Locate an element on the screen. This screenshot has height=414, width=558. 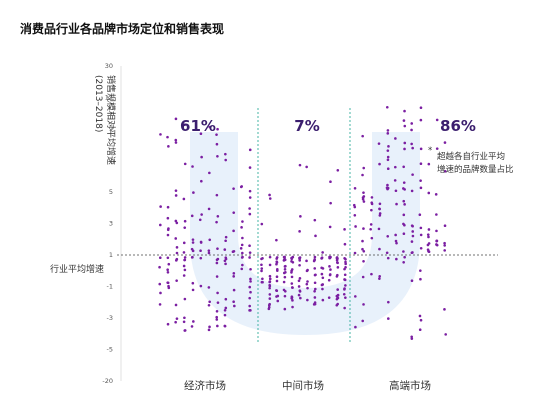
y-tick-label: -3 is located at coordinates (110, 318).